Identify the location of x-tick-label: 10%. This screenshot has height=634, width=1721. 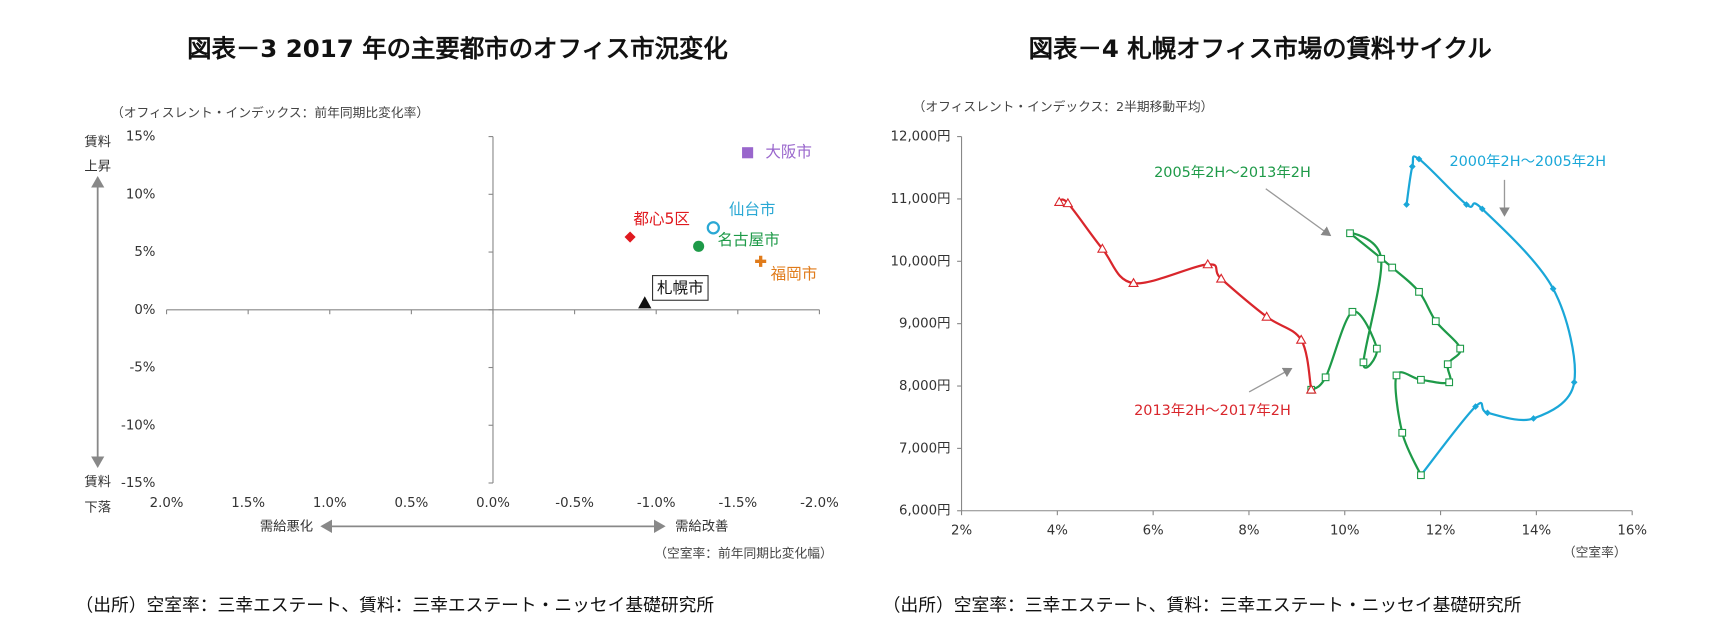
(1345, 531).